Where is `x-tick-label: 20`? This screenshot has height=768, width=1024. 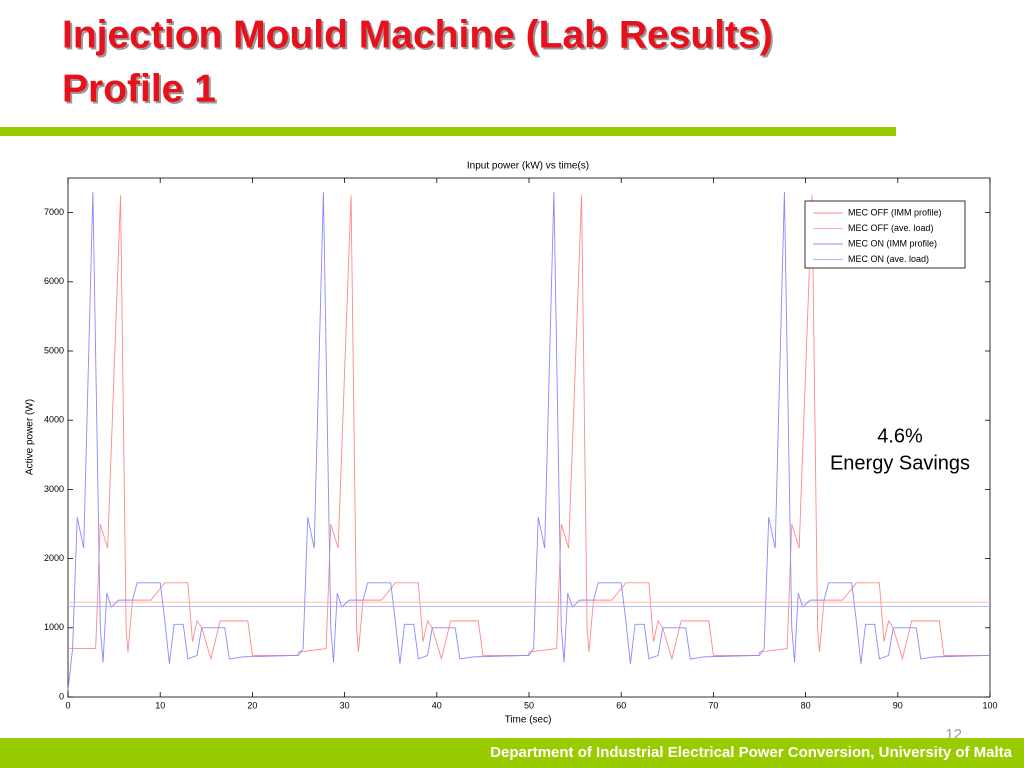 x-tick-label: 20 is located at coordinates (252, 705).